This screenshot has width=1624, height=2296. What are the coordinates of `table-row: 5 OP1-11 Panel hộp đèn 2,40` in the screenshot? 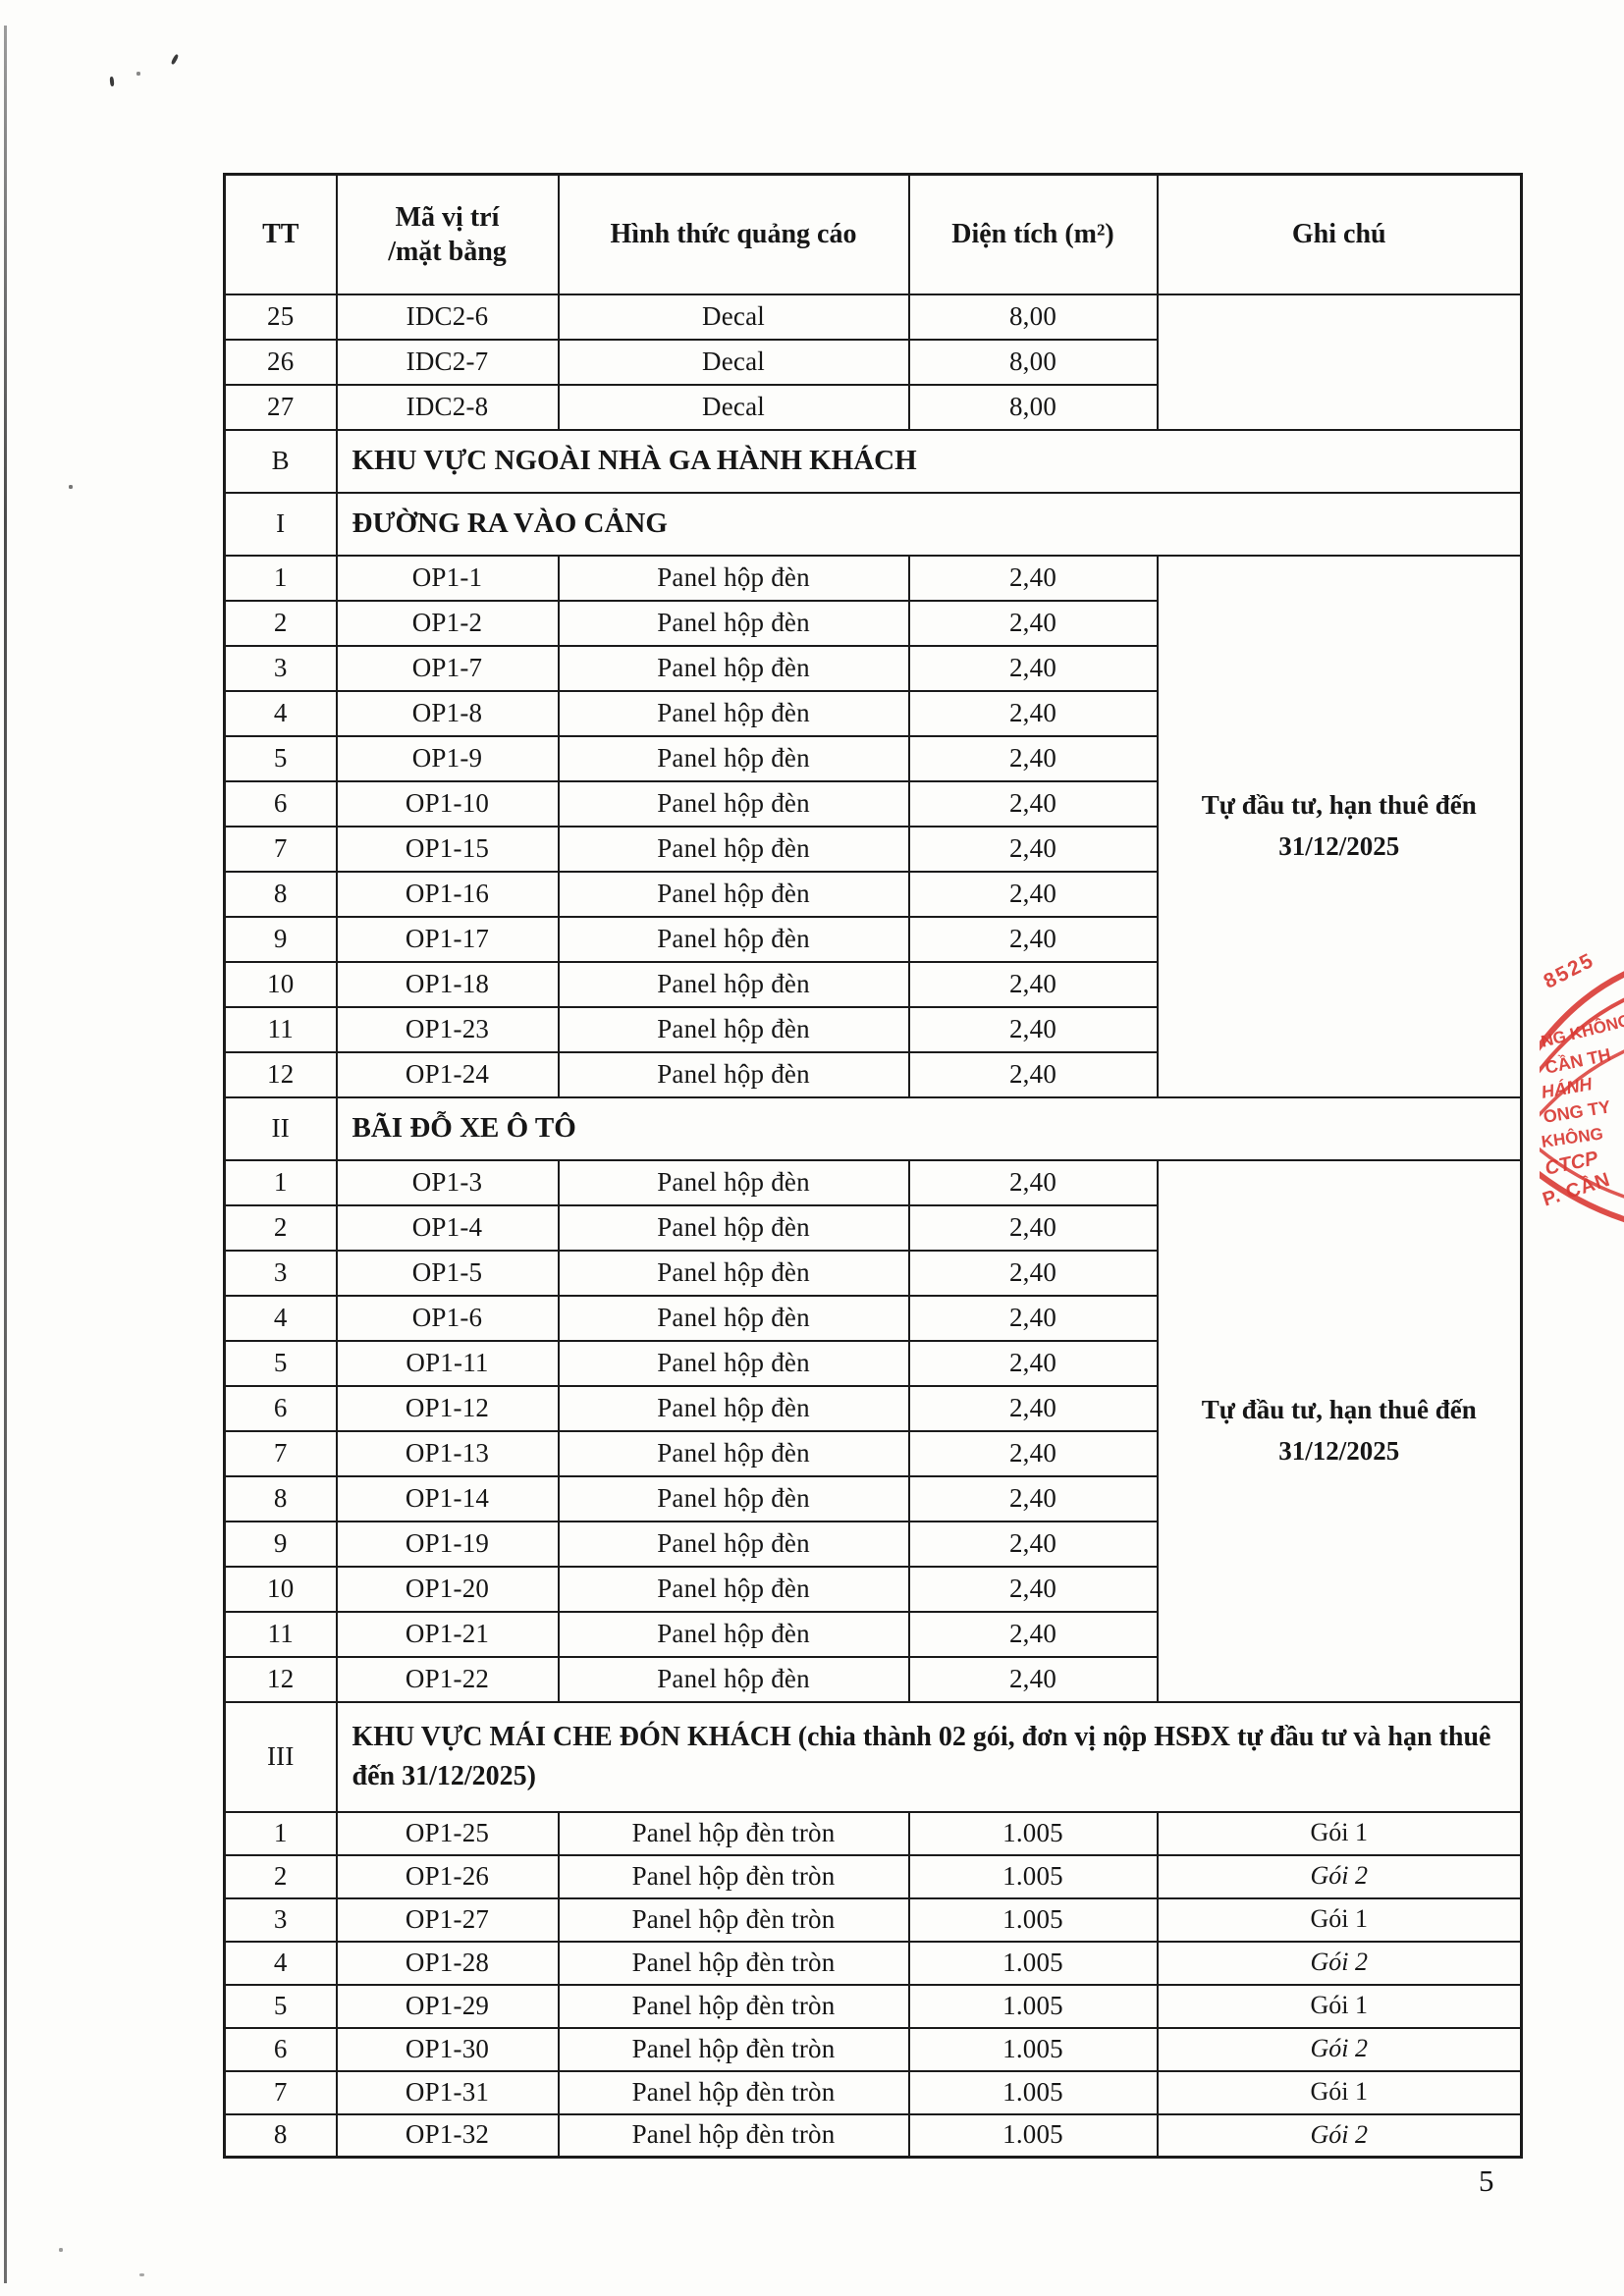 It's located at (872, 1363).